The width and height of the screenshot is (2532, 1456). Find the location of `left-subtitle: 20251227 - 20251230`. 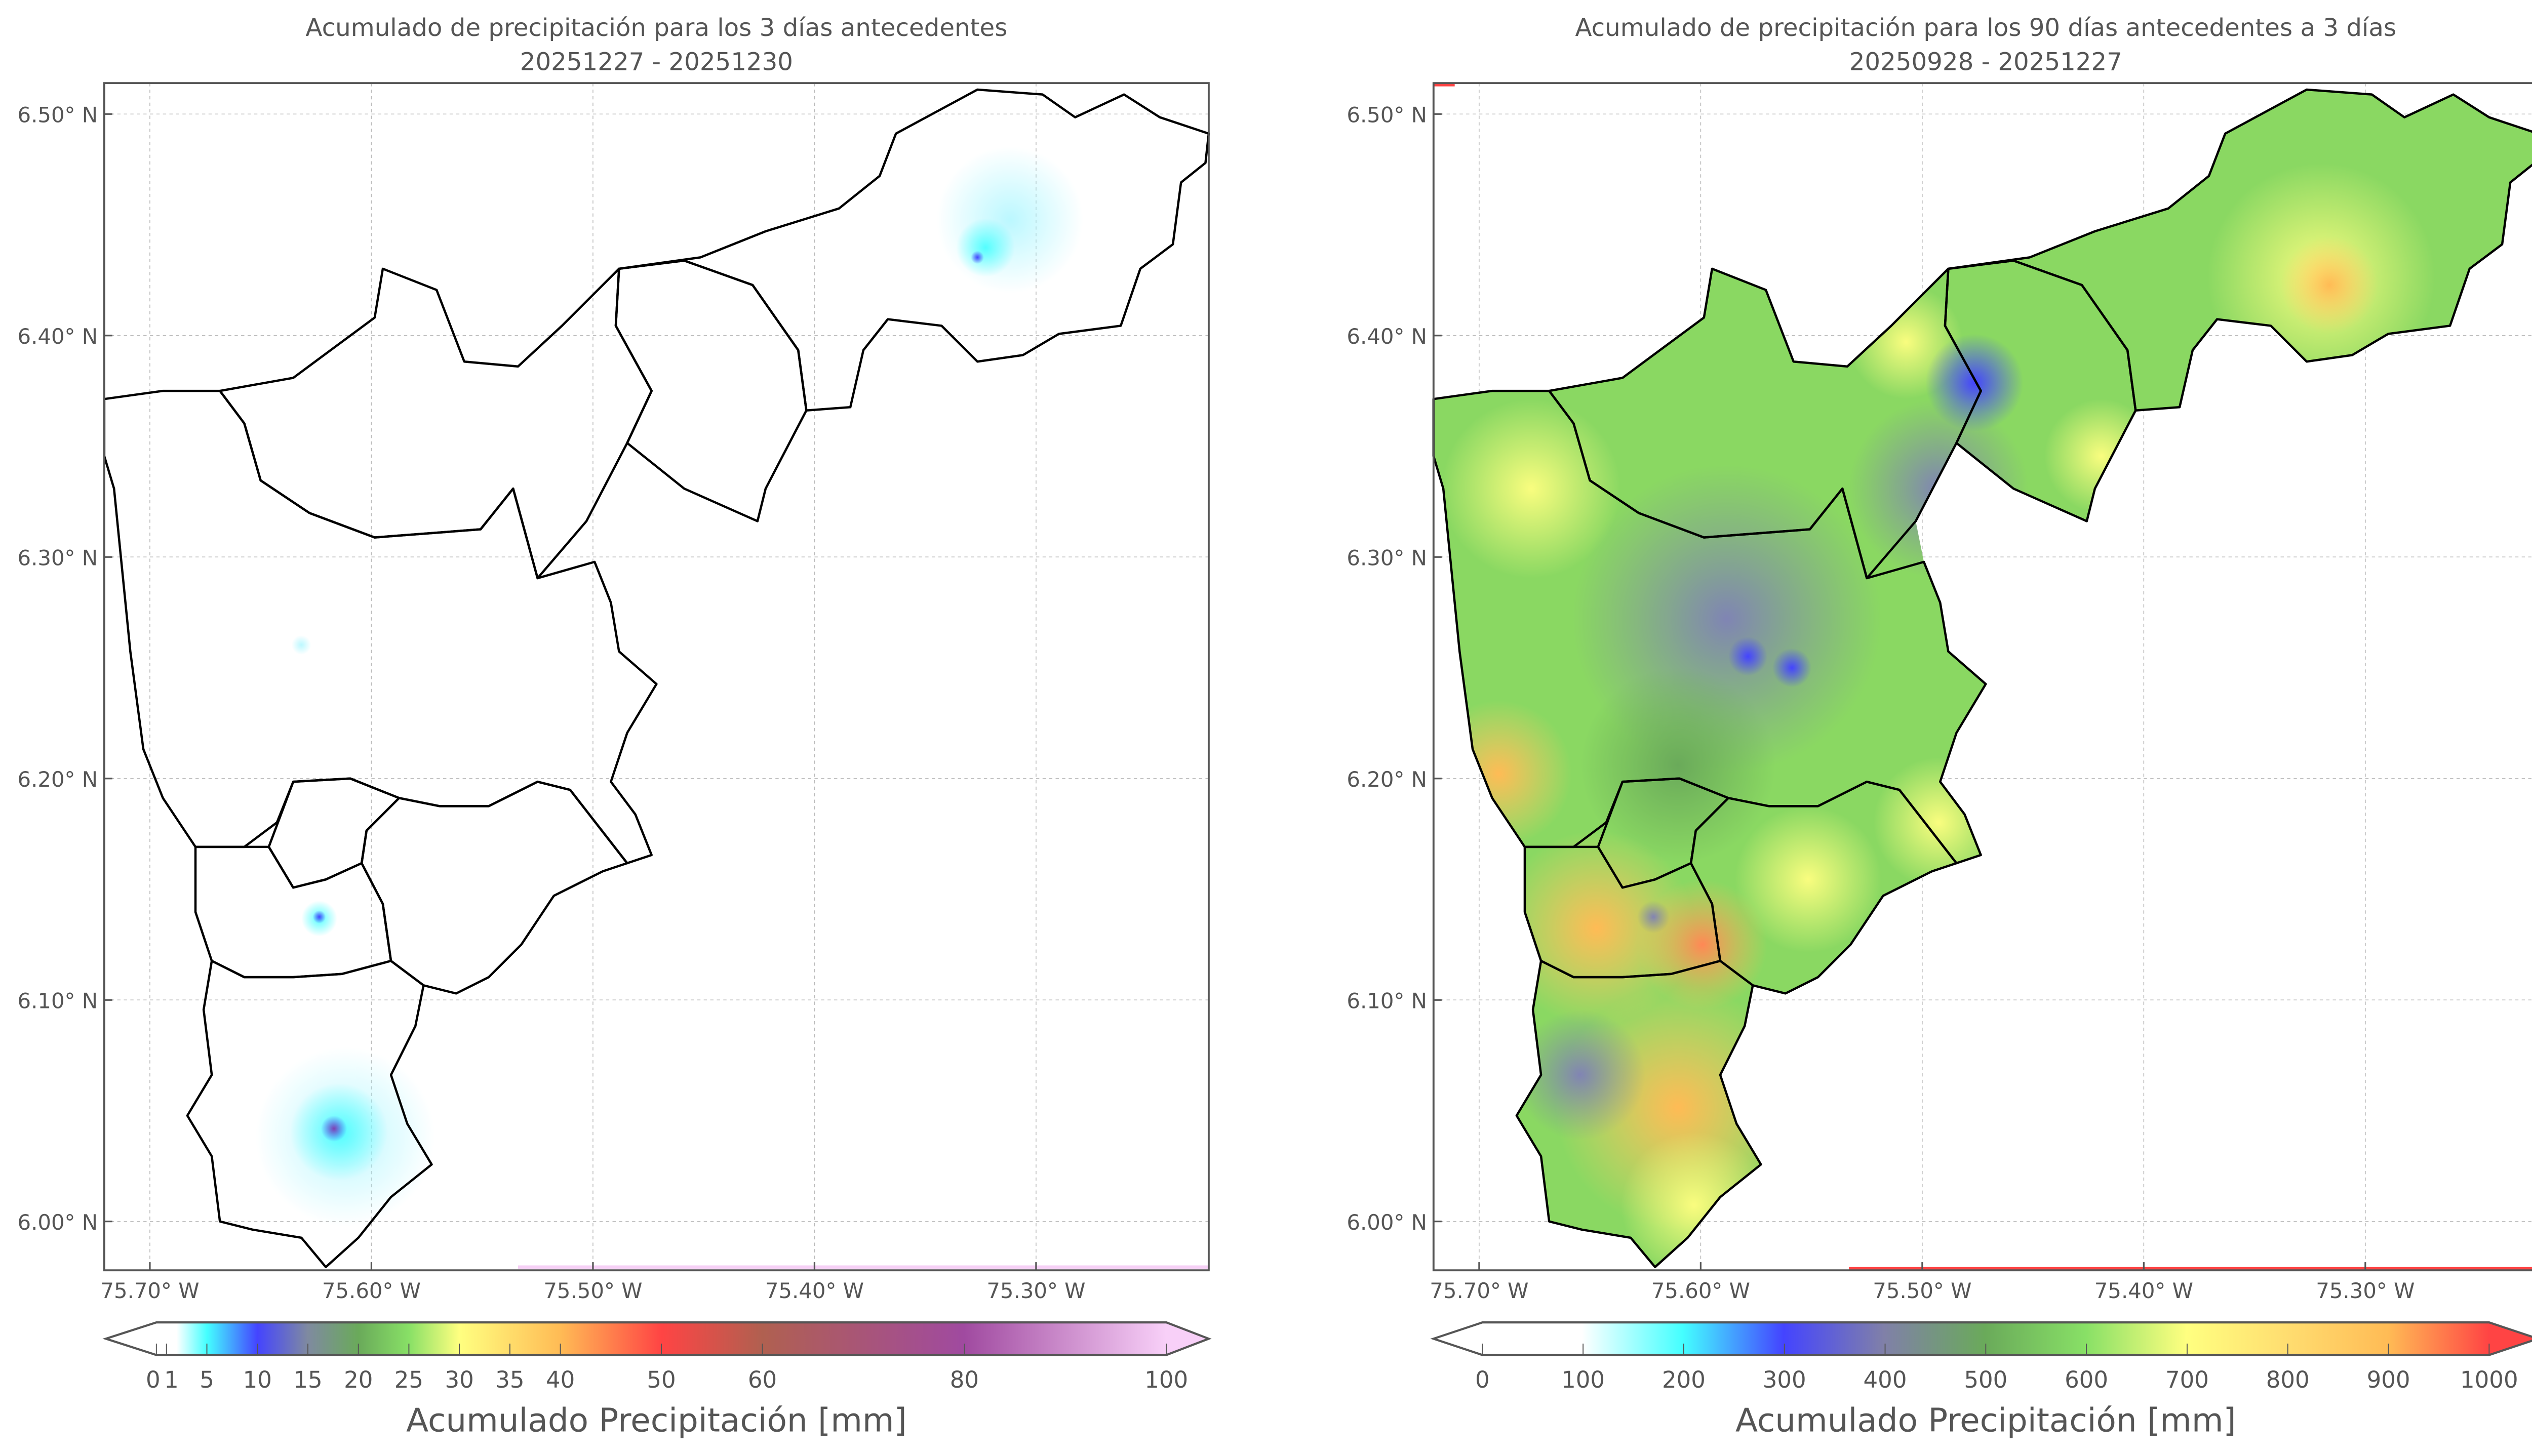

left-subtitle: 20251227 - 20251230 is located at coordinates (656, 62).